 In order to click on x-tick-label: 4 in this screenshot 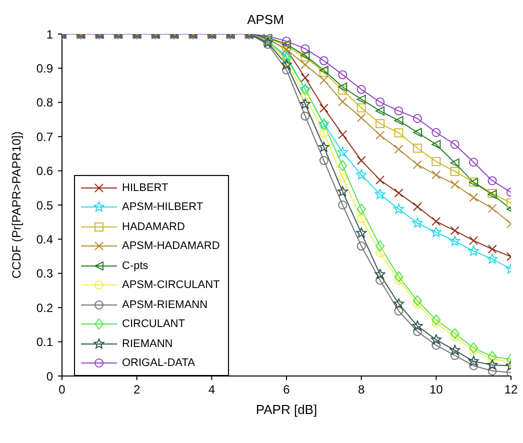, I will do `click(212, 389)`.